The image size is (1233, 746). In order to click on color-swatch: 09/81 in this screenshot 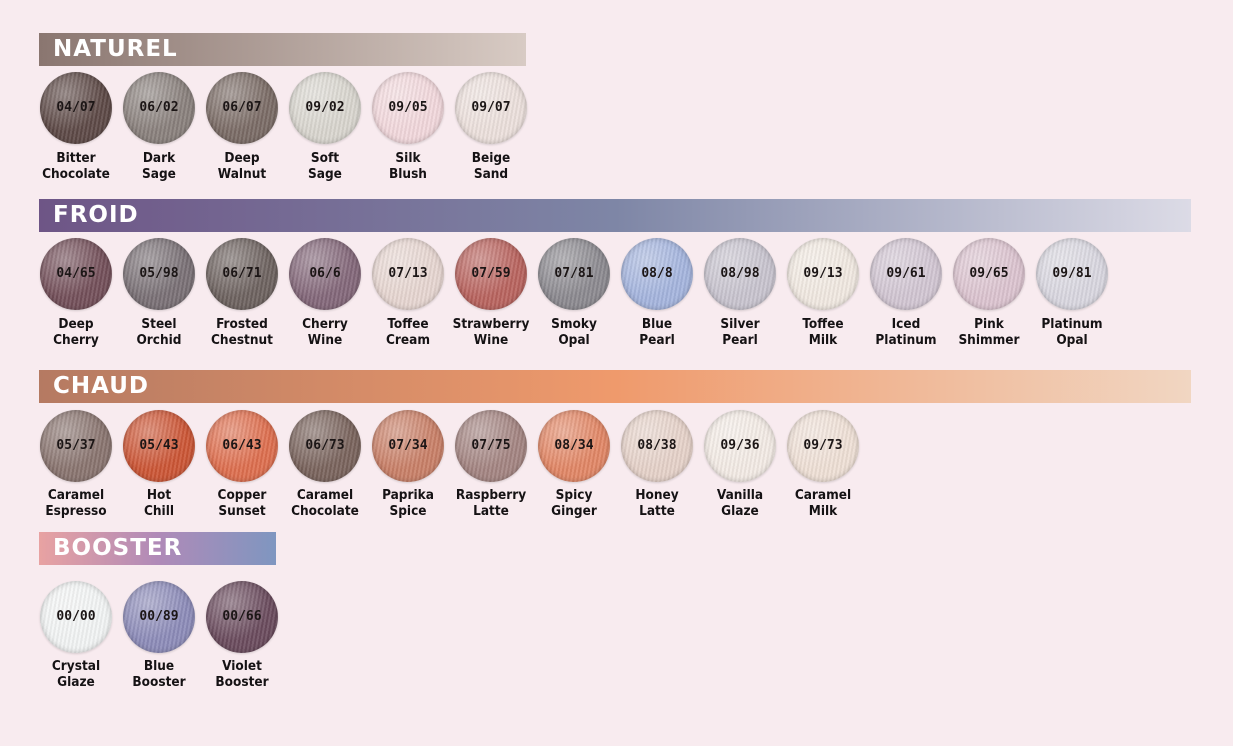, I will do `click(1072, 274)`.